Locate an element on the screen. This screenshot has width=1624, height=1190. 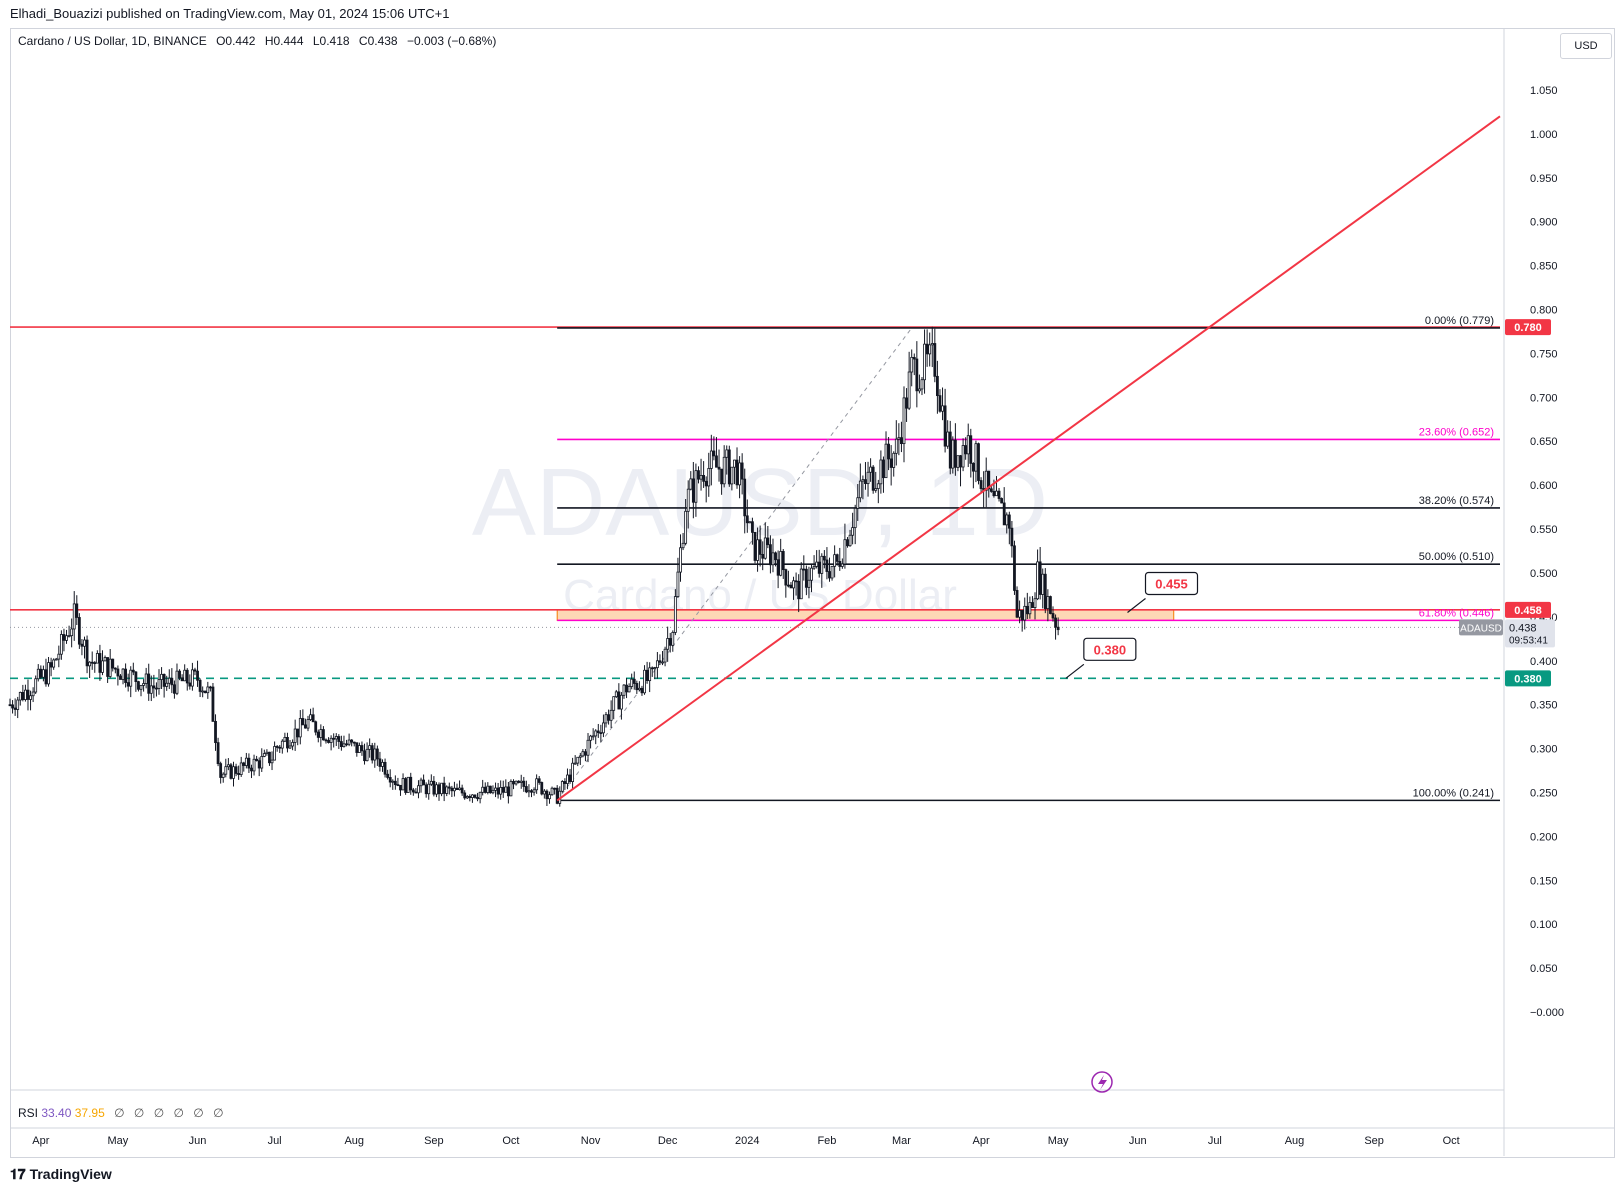
currency-button: USD is located at coordinates (1586, 46).